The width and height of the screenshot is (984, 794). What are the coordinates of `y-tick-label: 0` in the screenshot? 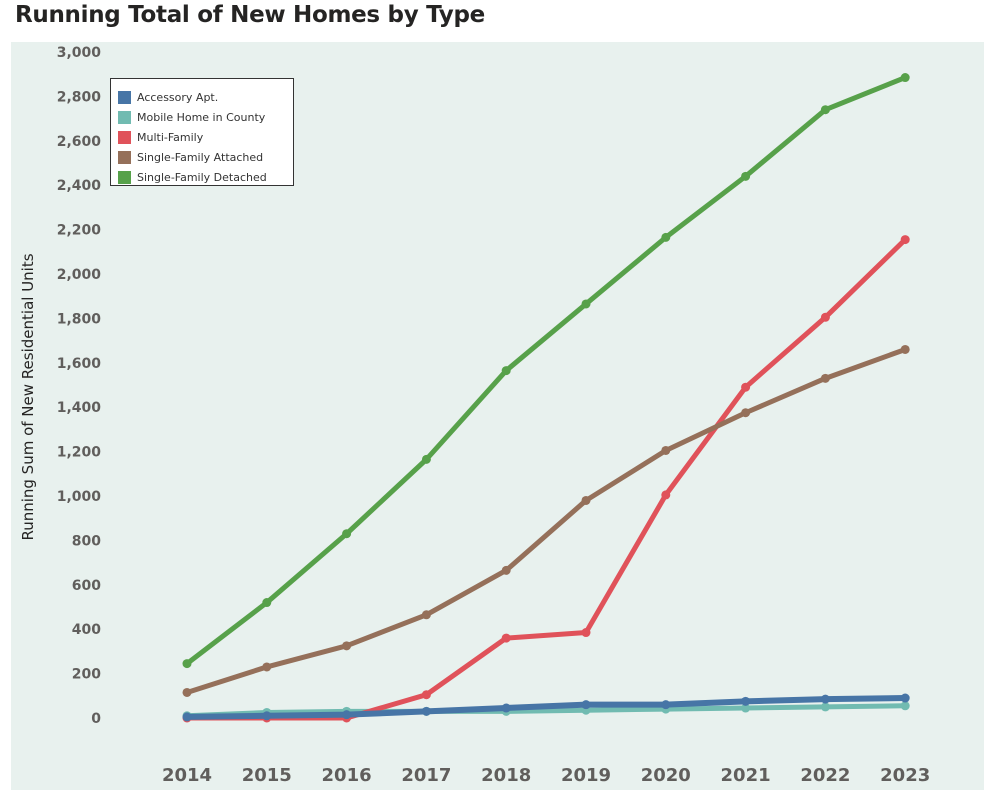 It's located at (96, 719).